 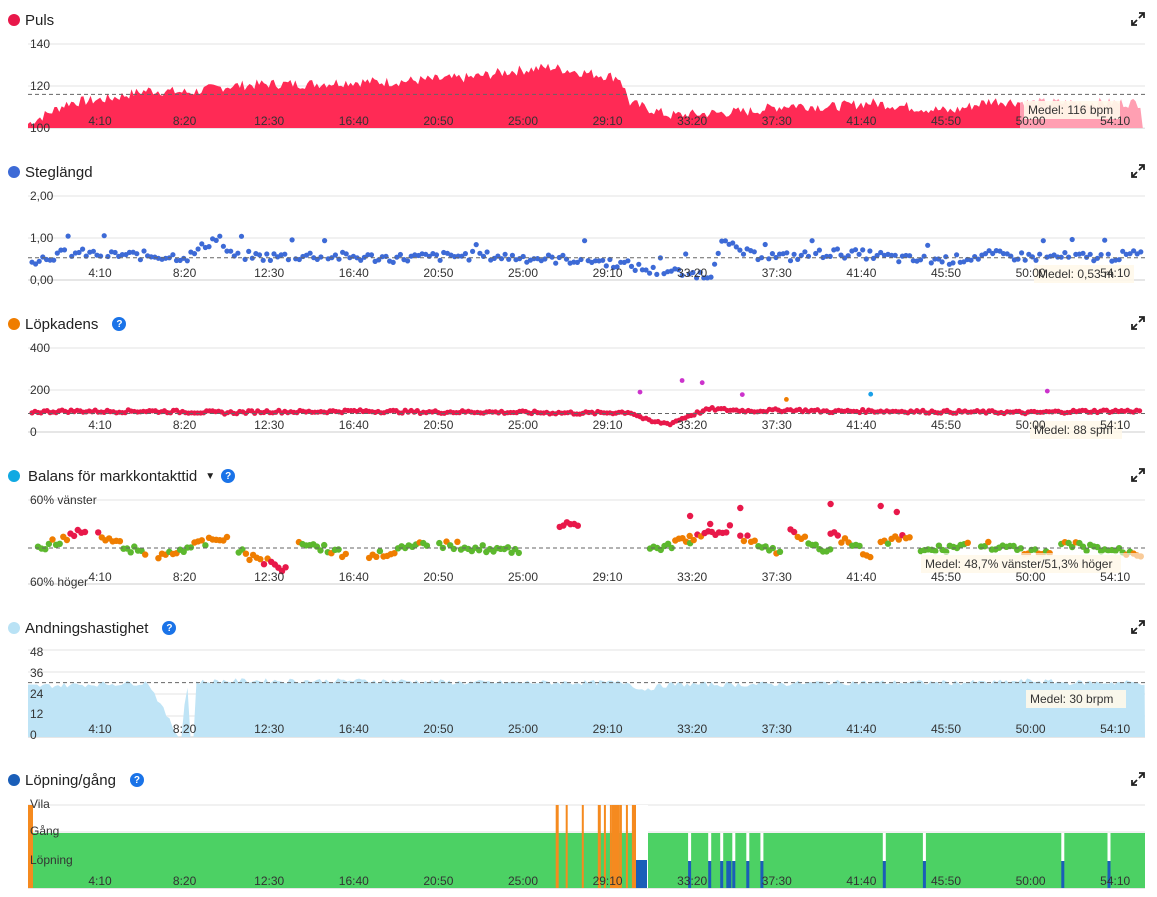 I want to click on y-tick-label: 200, so click(x=40, y=390).